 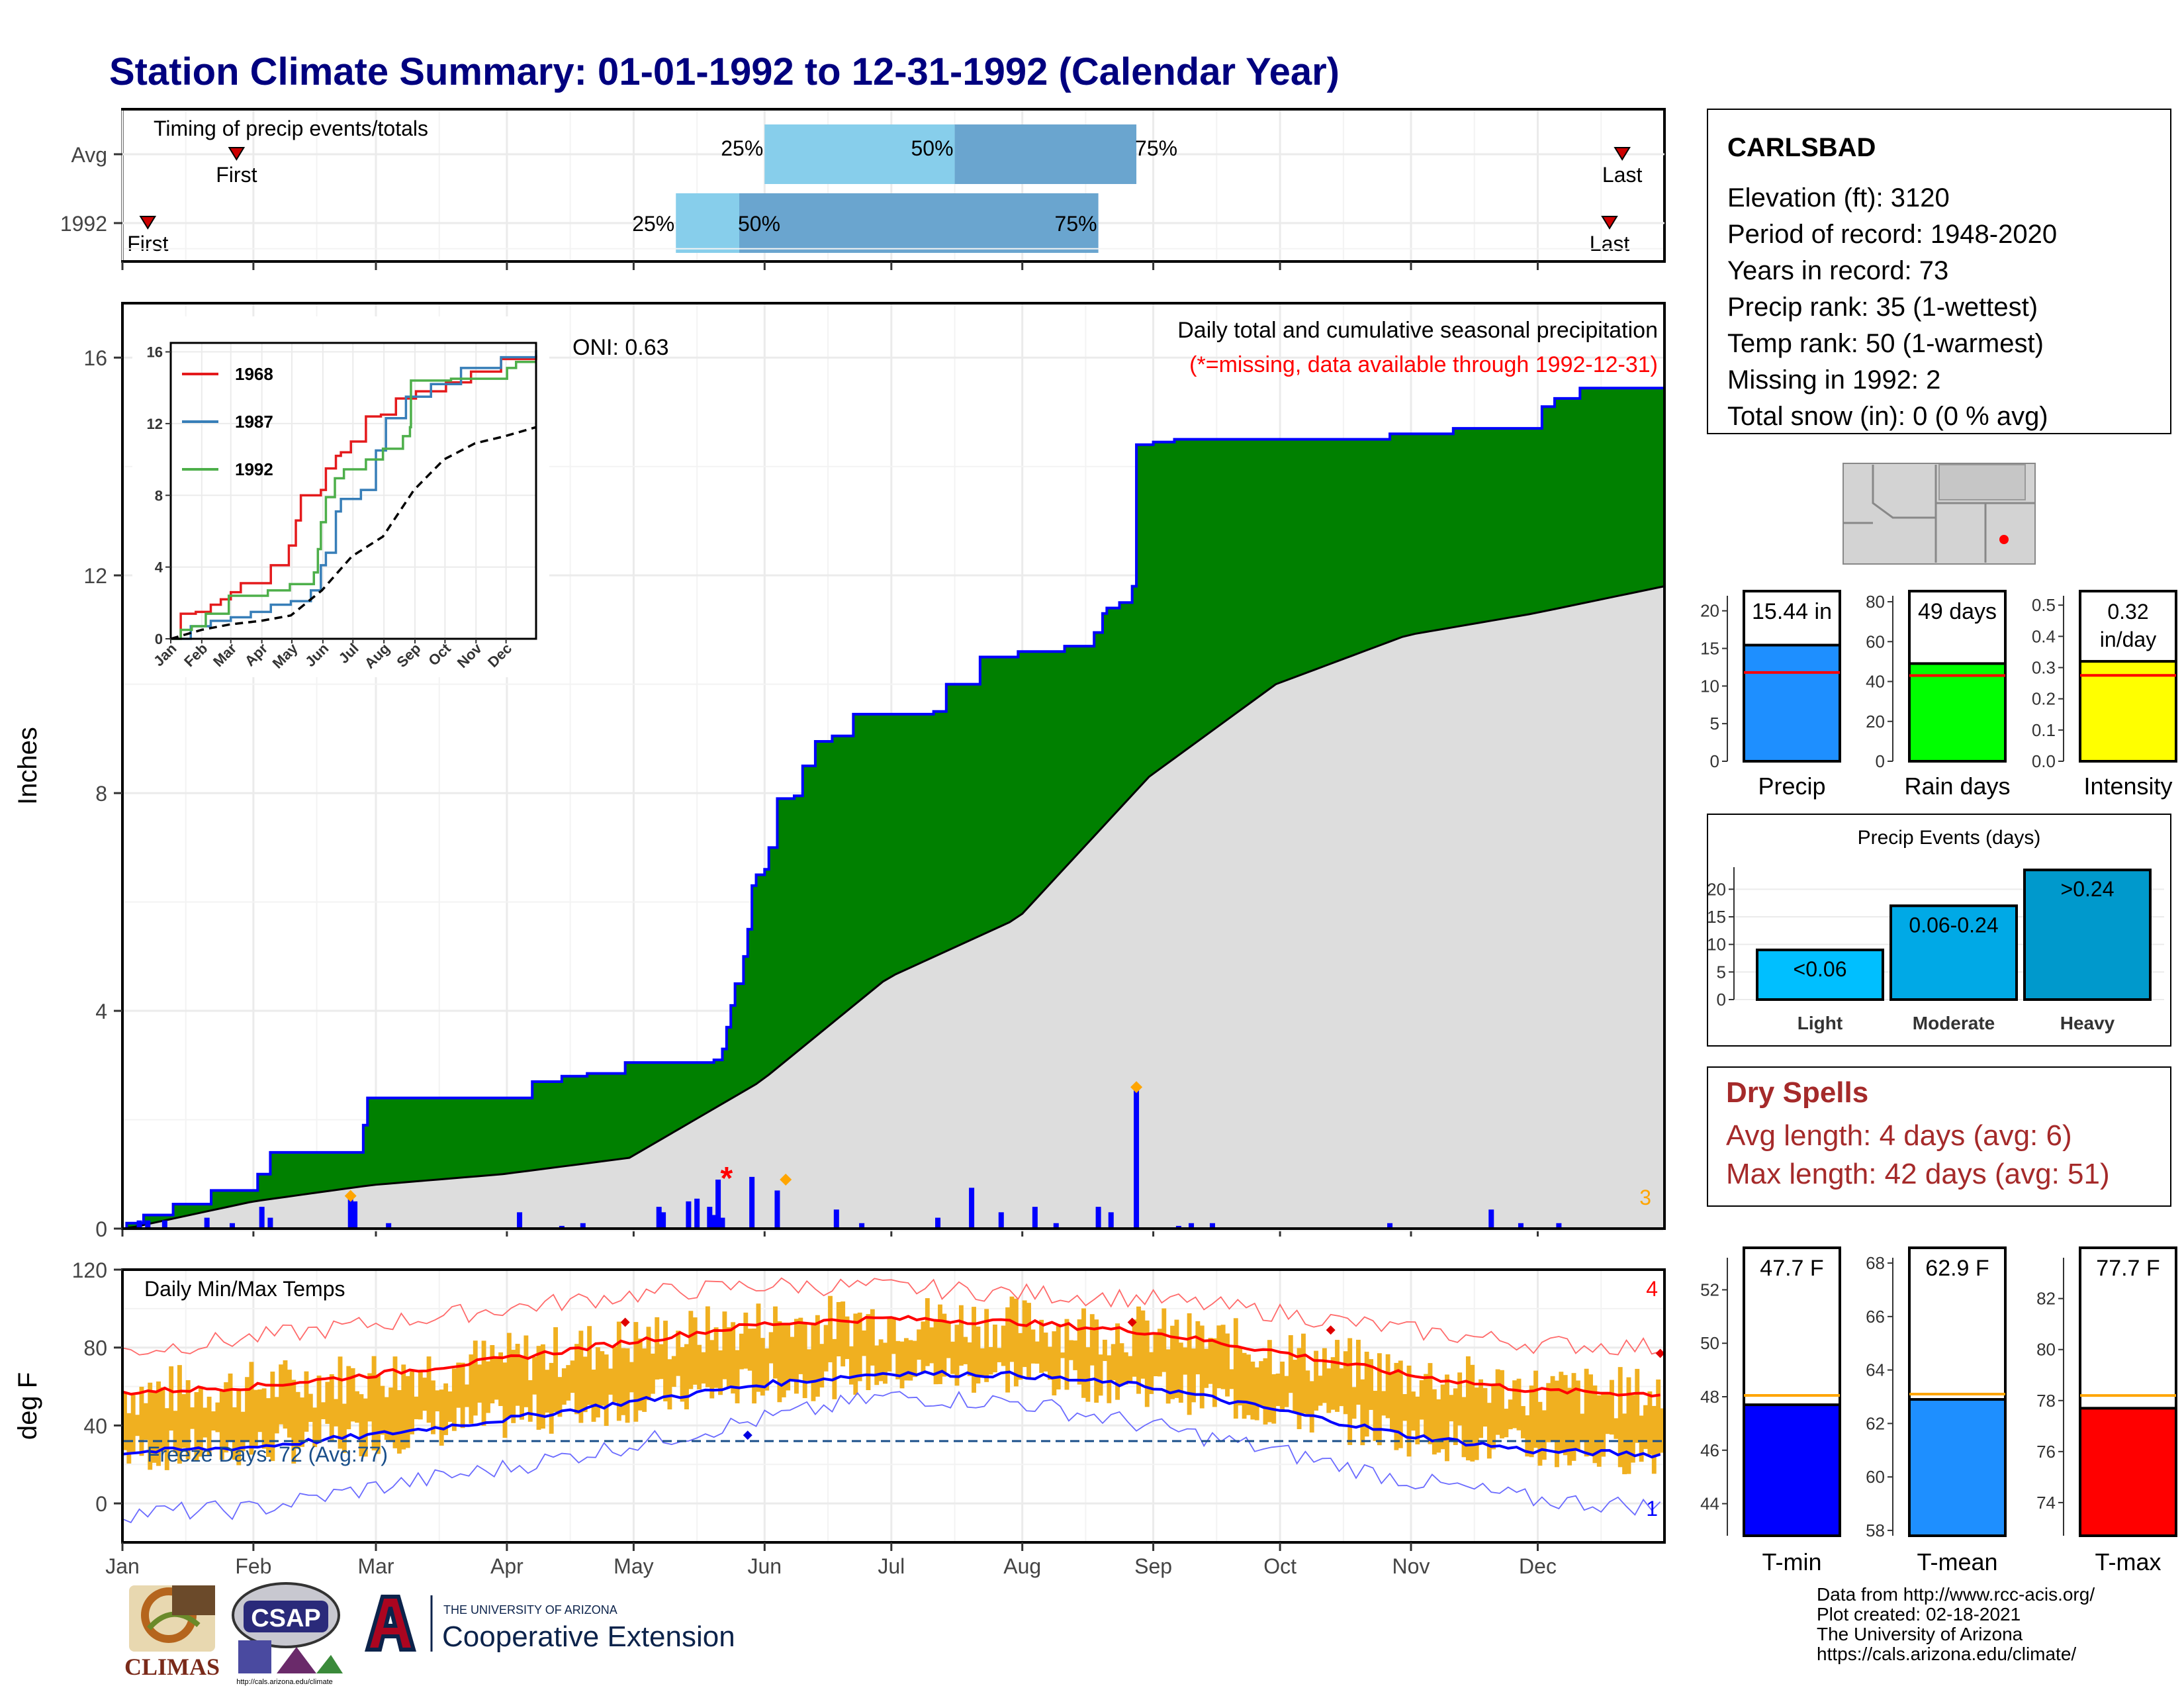 What do you see at coordinates (1875, 602) in the screenshot?
I see `summary-tick-label: 80` at bounding box center [1875, 602].